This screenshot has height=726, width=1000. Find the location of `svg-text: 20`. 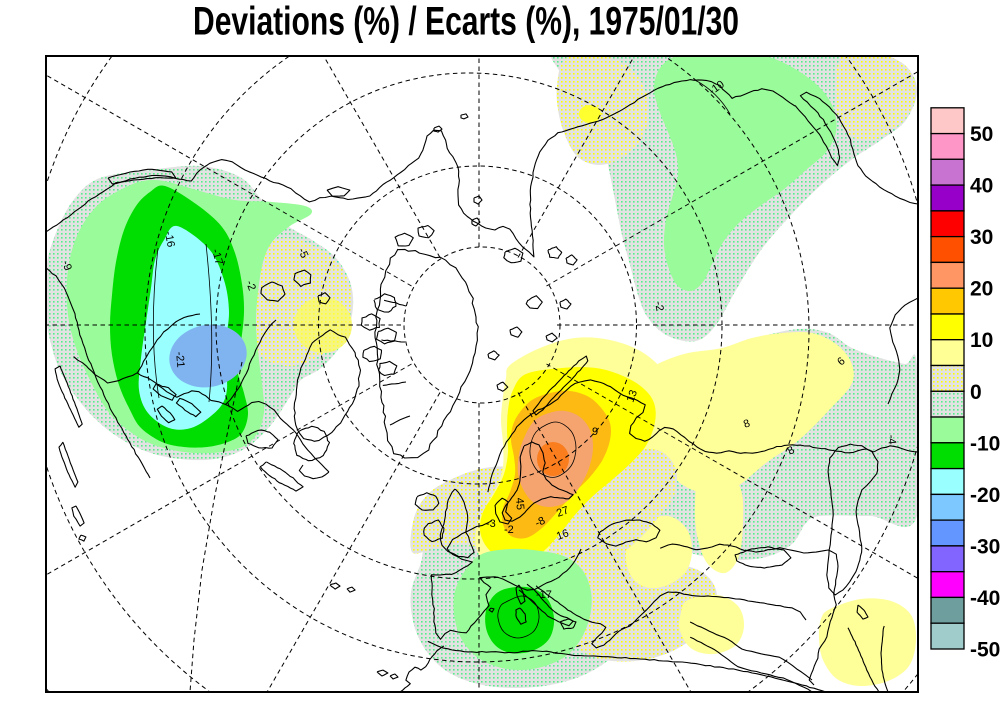

svg-text: 20 is located at coordinates (981, 289).